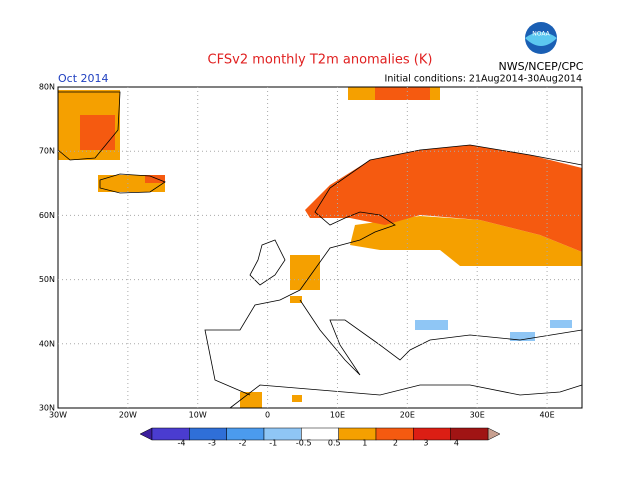  Describe the element at coordinates (304, 443) in the screenshot. I see `colorbar-label: -0.5` at that location.